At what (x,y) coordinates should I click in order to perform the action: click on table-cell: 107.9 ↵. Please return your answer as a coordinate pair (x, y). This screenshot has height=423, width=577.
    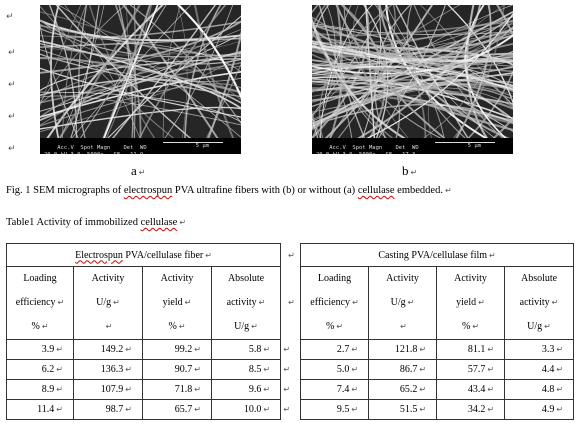
    Looking at the image, I should click on (108, 389).